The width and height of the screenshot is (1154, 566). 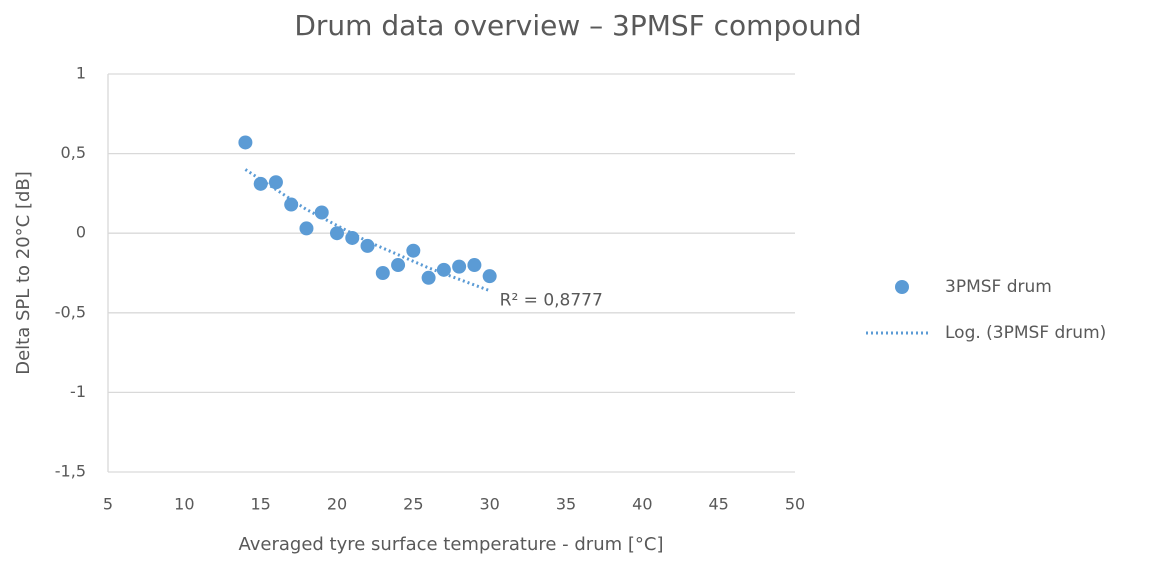 I want to click on x-tick-label: 40, so click(x=642, y=504).